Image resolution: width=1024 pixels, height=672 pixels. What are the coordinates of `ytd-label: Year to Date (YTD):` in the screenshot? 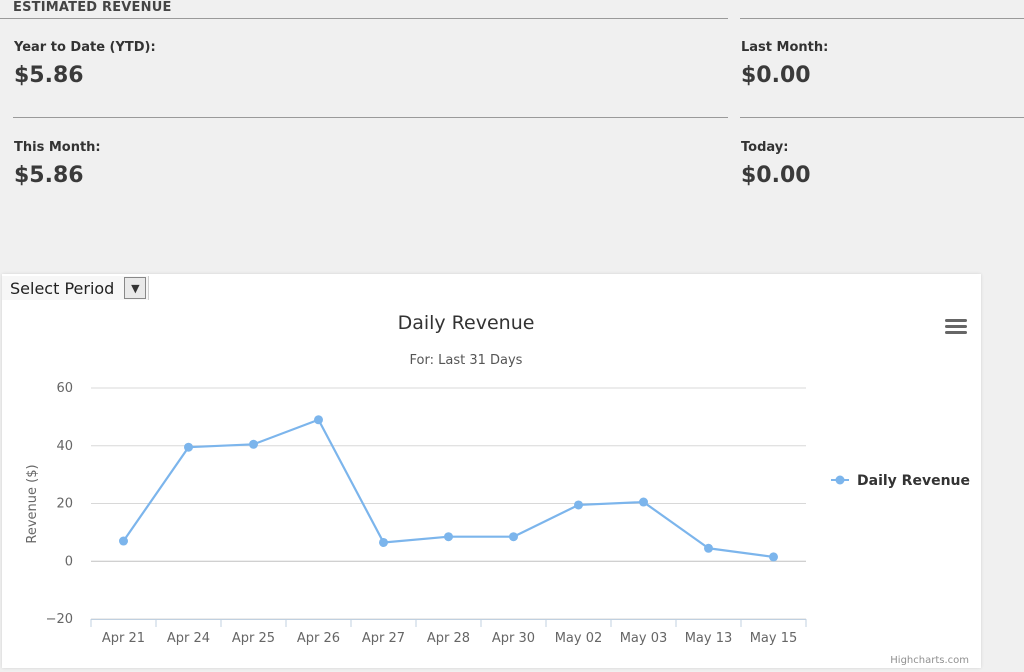 It's located at (85, 47).